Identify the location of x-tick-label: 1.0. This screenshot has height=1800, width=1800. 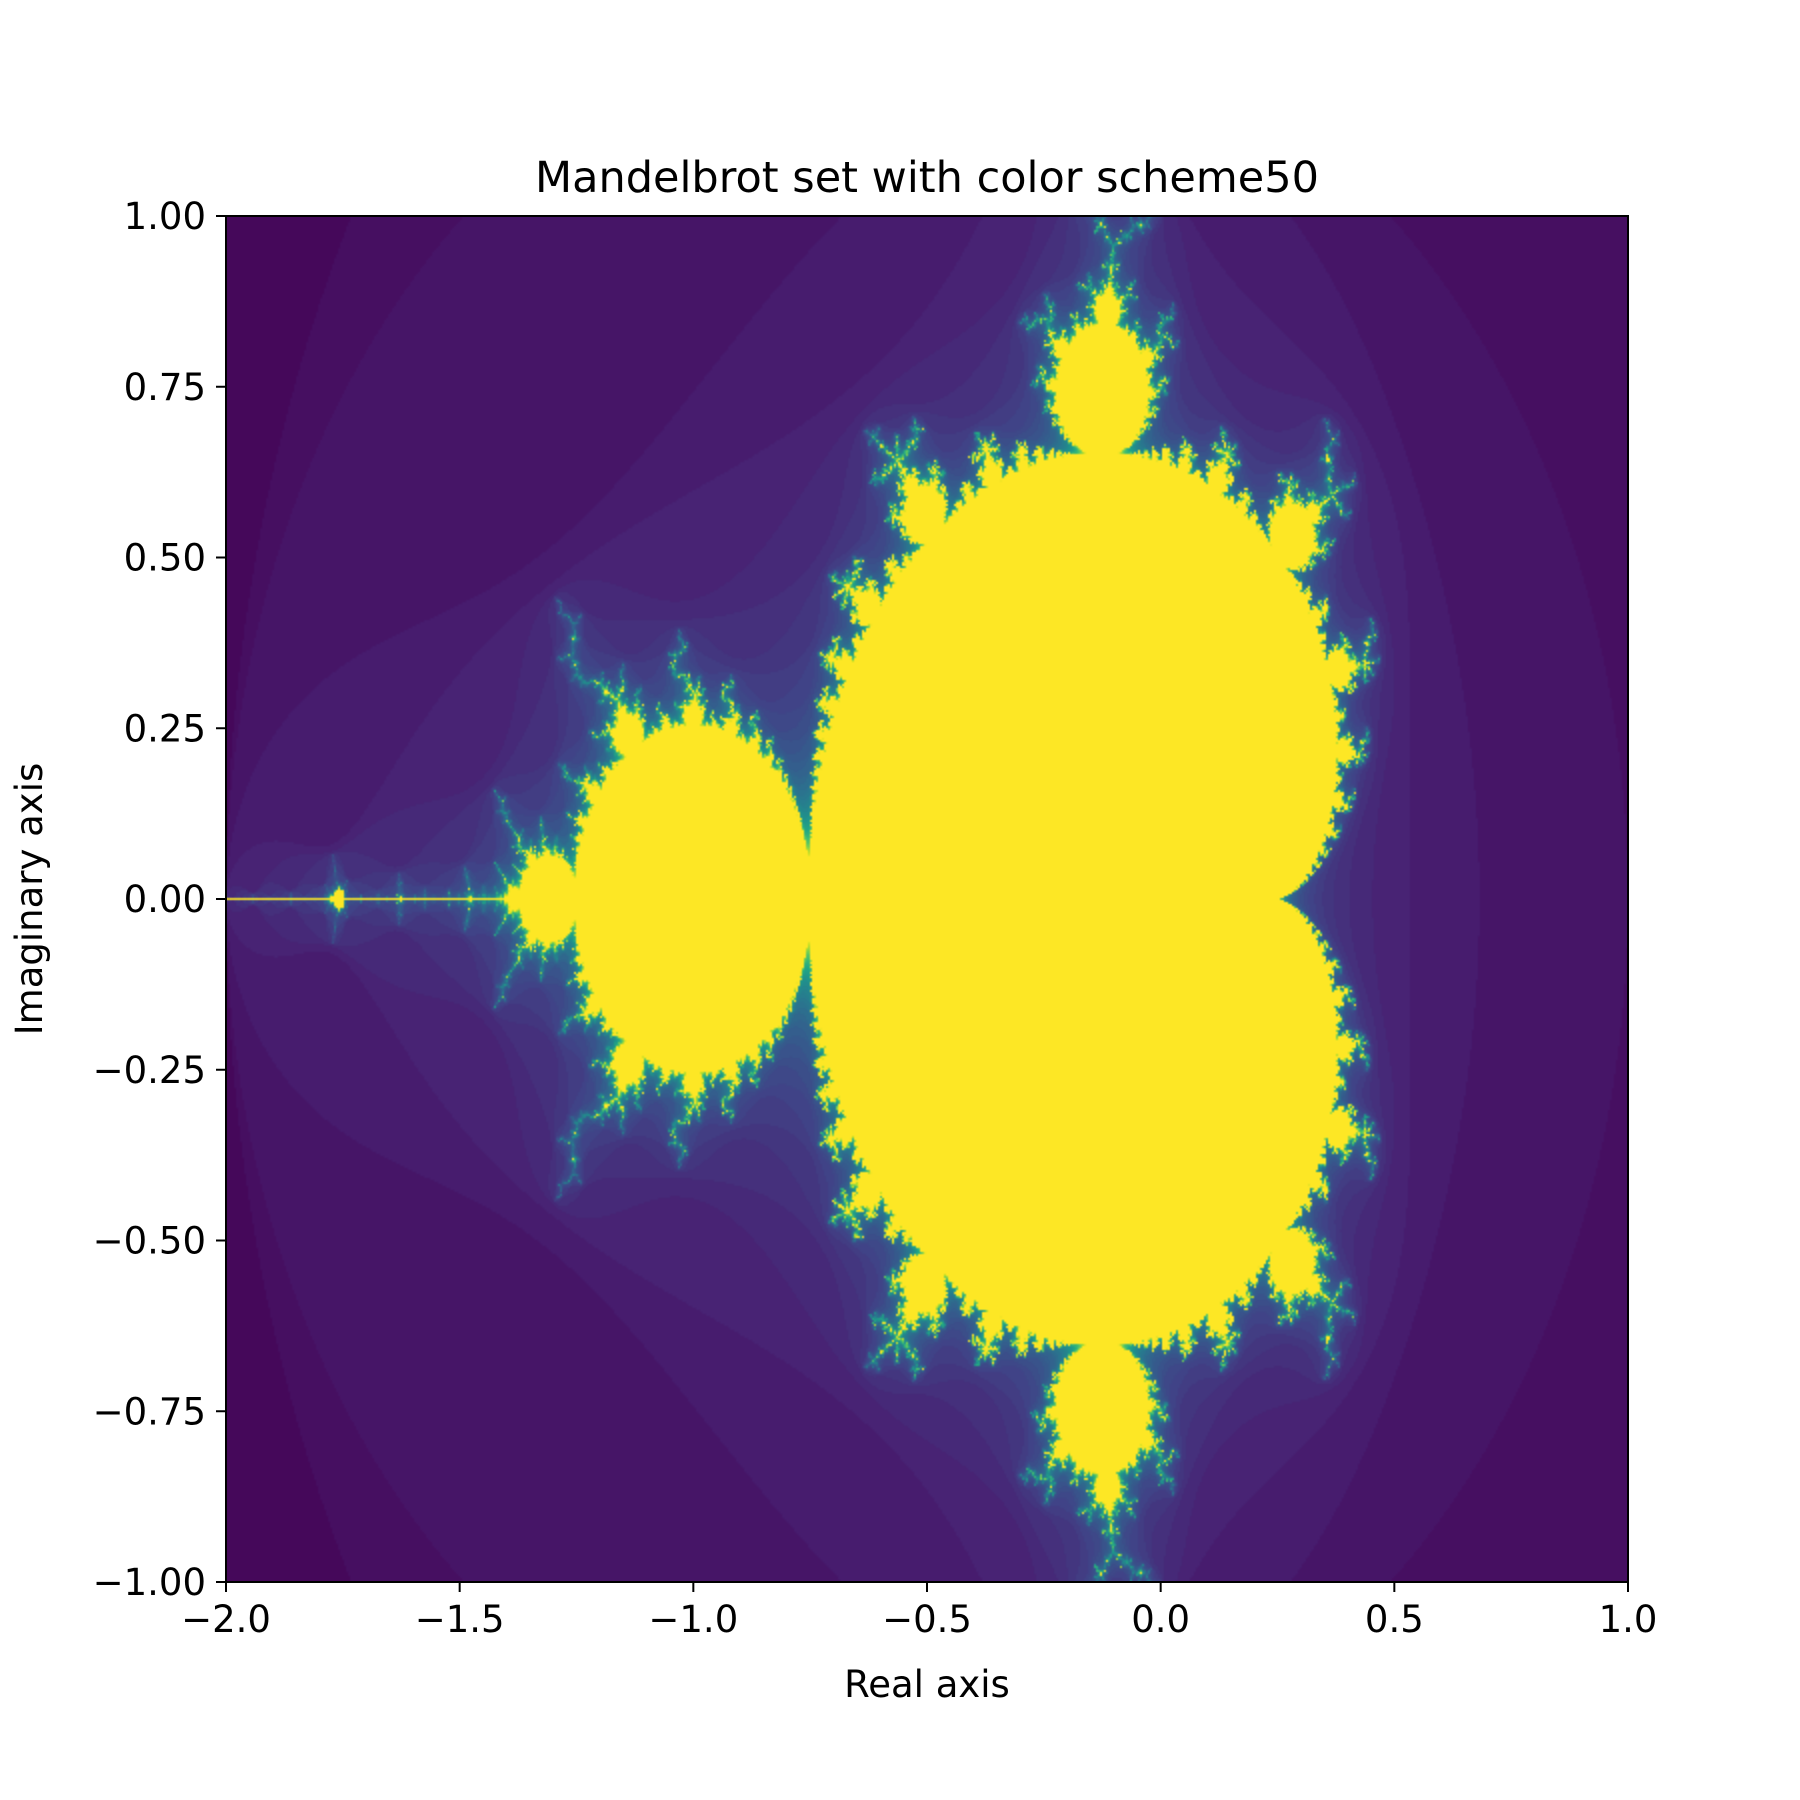
(1628, 1619).